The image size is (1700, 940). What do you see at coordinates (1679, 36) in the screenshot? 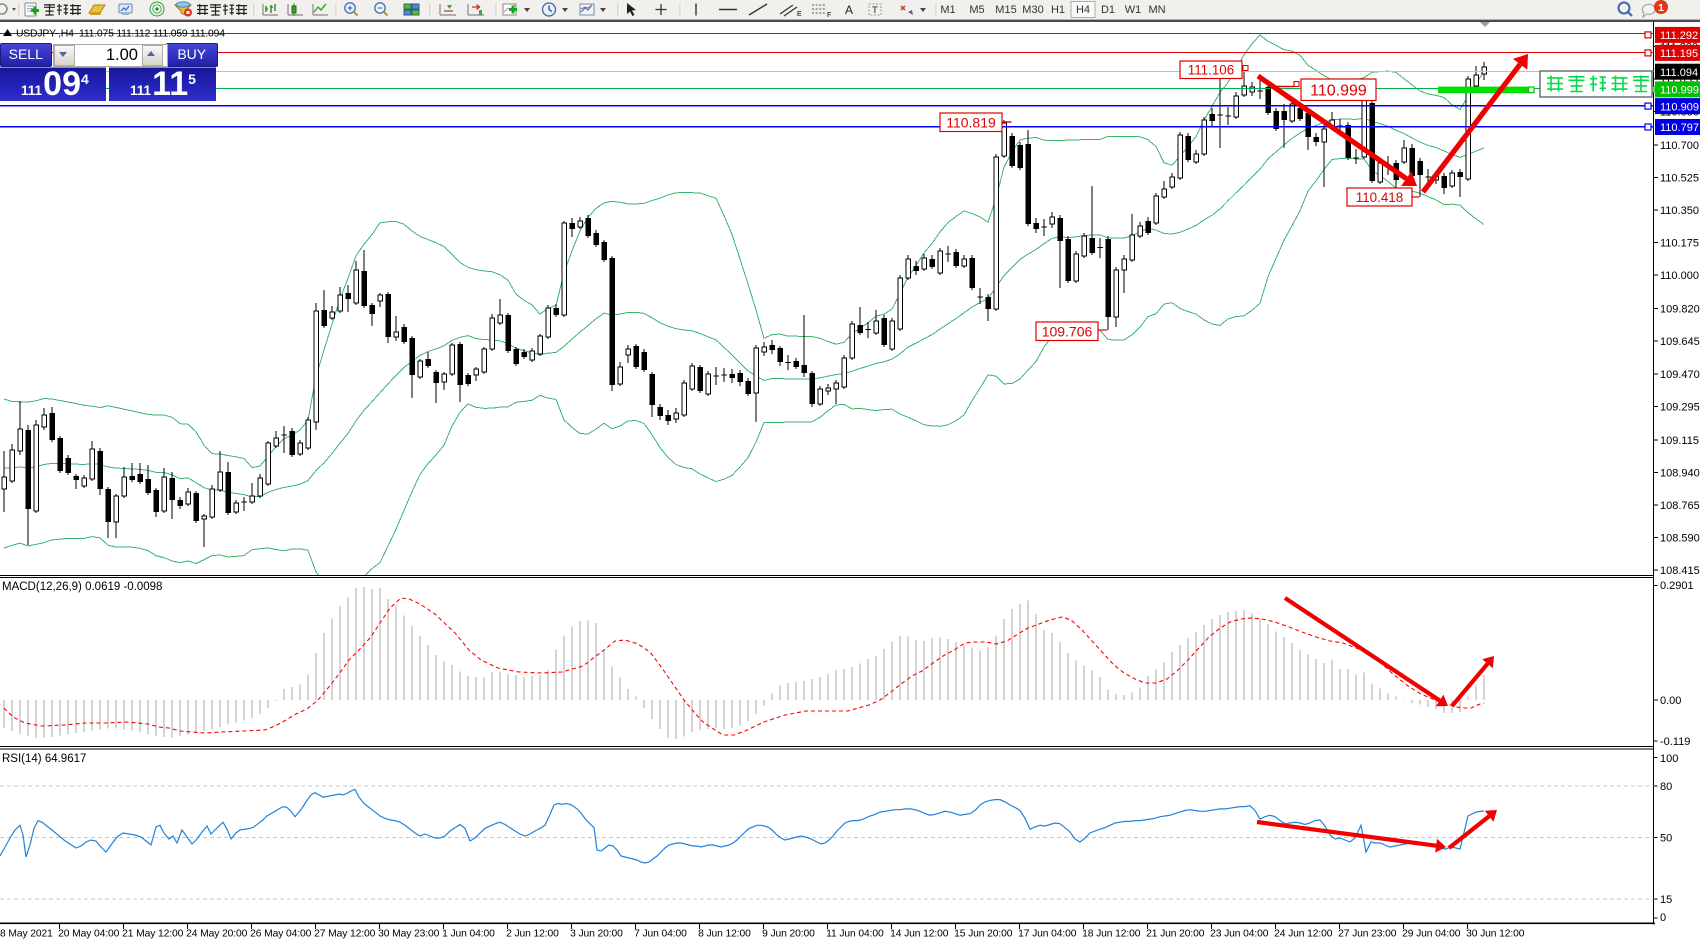
I see `svg-text: 111.292` at bounding box center [1679, 36].